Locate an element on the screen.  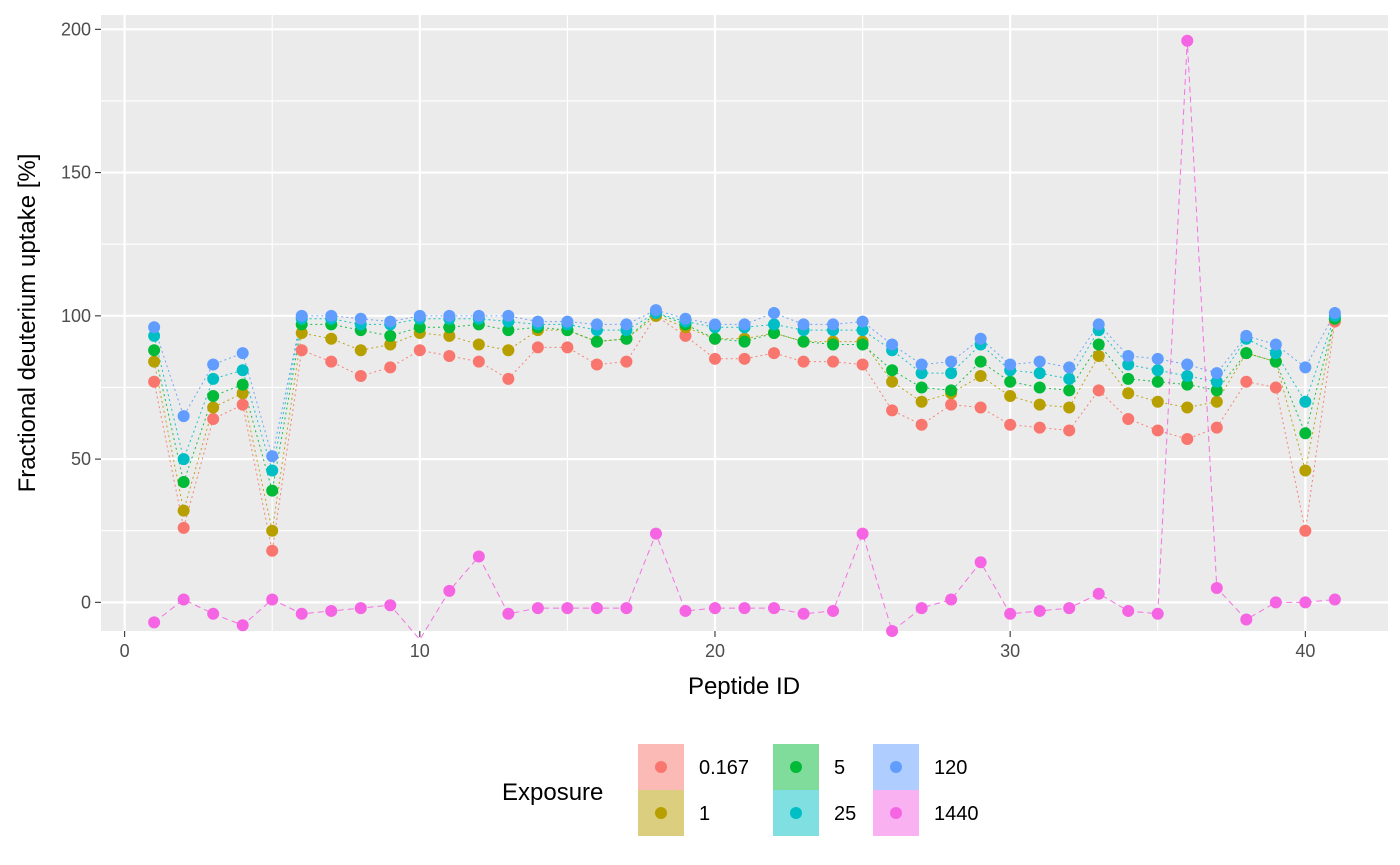
legend-label-5: 5 is located at coordinates (839, 768).